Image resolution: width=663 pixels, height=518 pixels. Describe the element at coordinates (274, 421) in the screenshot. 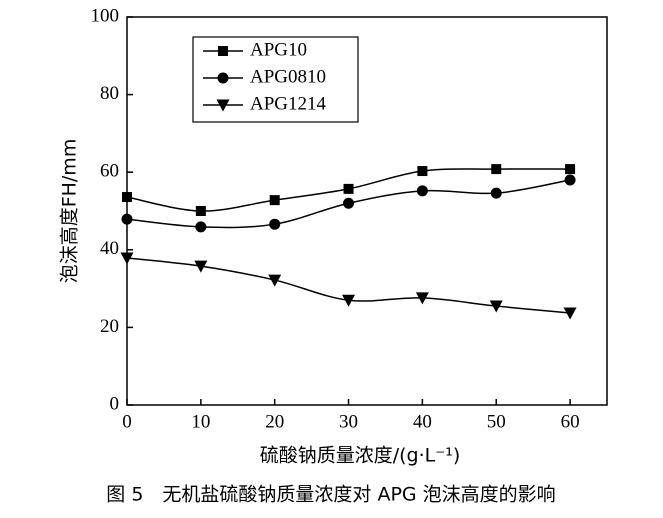

I see `x-tick-label: 20` at that location.